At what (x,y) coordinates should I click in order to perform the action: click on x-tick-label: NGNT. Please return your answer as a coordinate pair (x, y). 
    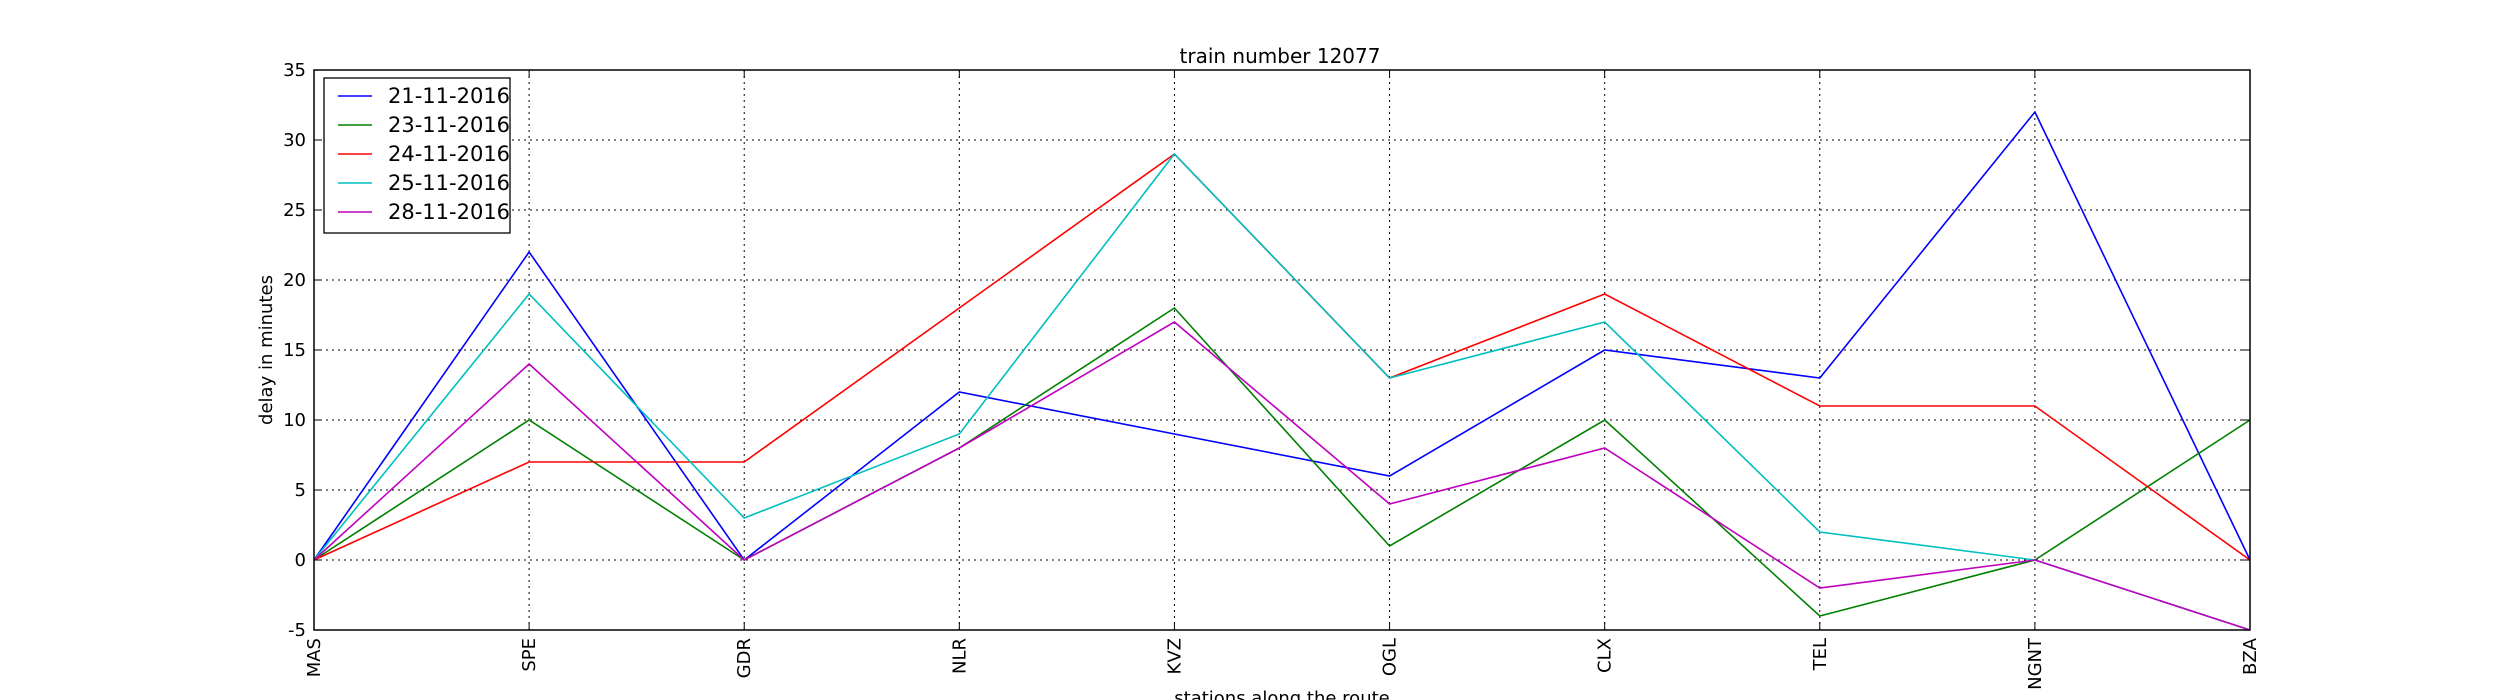
    Looking at the image, I should click on (2035, 663).